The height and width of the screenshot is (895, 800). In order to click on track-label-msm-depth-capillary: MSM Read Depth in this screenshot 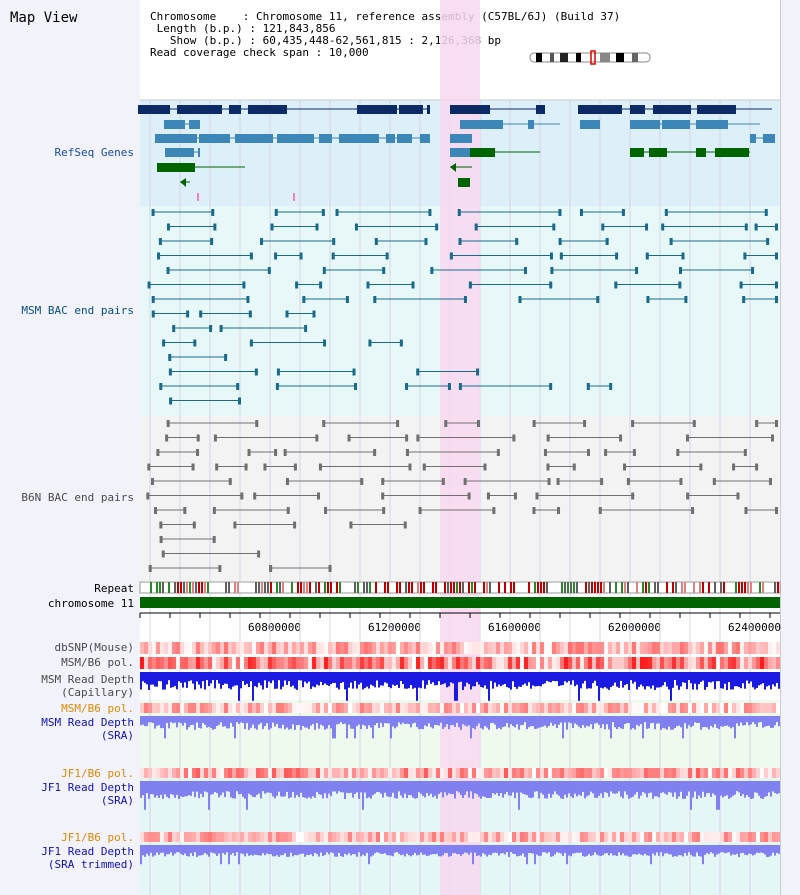, I will do `click(87, 679)`.